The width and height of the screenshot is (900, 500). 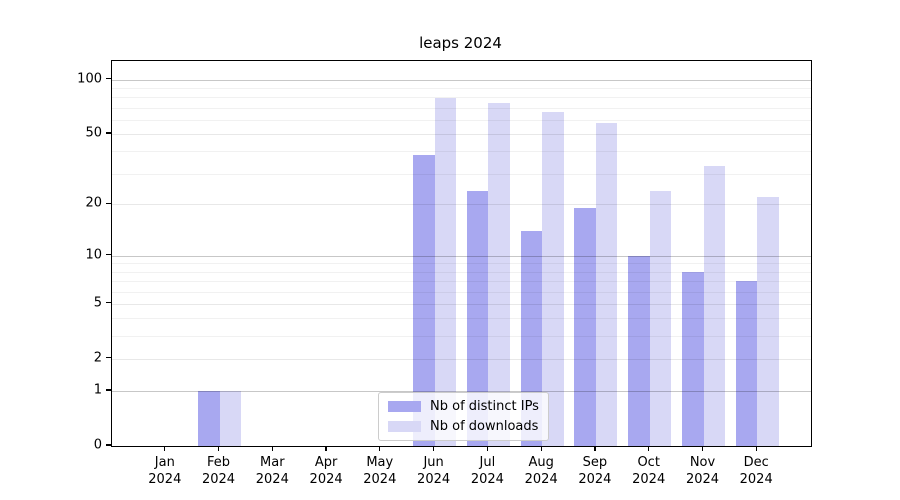 What do you see at coordinates (404, 406) in the screenshot?
I see `legend-swatch-distinct-ips` at bounding box center [404, 406].